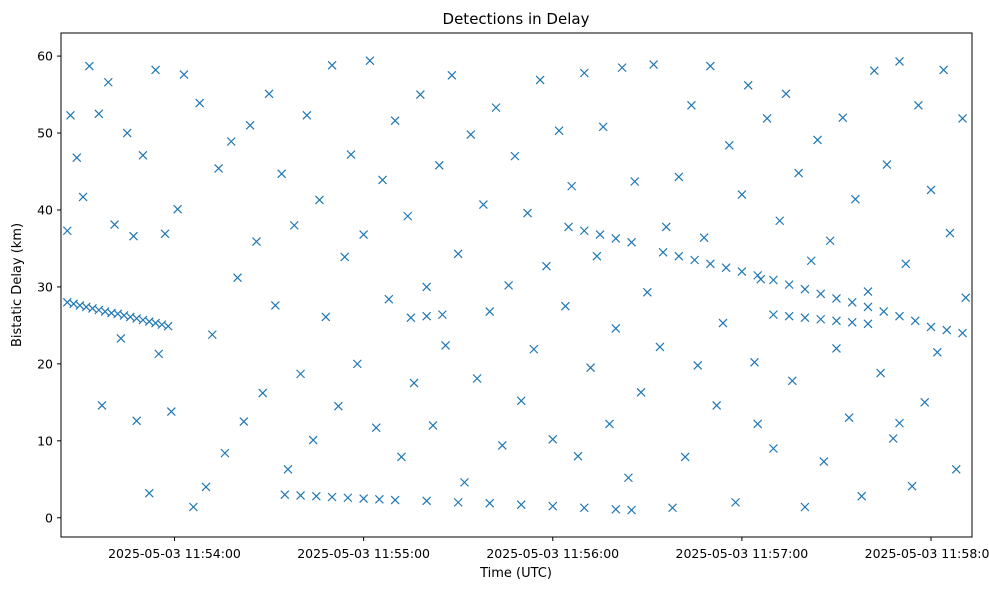 The width and height of the screenshot is (989, 590). What do you see at coordinates (174, 553) in the screenshot?
I see `x-tick-label: 2025-05-03 11:54:00` at bounding box center [174, 553].